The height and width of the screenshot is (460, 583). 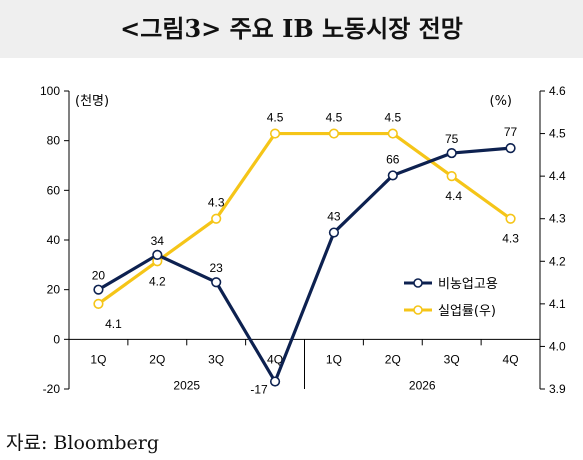 I want to click on title-bar, so click(x=291, y=29).